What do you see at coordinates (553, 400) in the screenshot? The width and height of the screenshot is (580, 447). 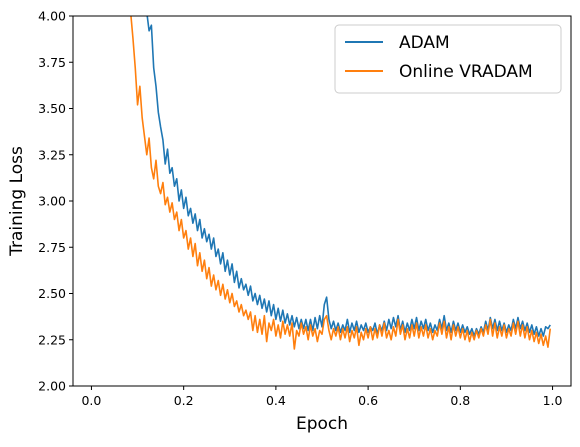 I see `x-tick-label: 1.0` at bounding box center [553, 400].